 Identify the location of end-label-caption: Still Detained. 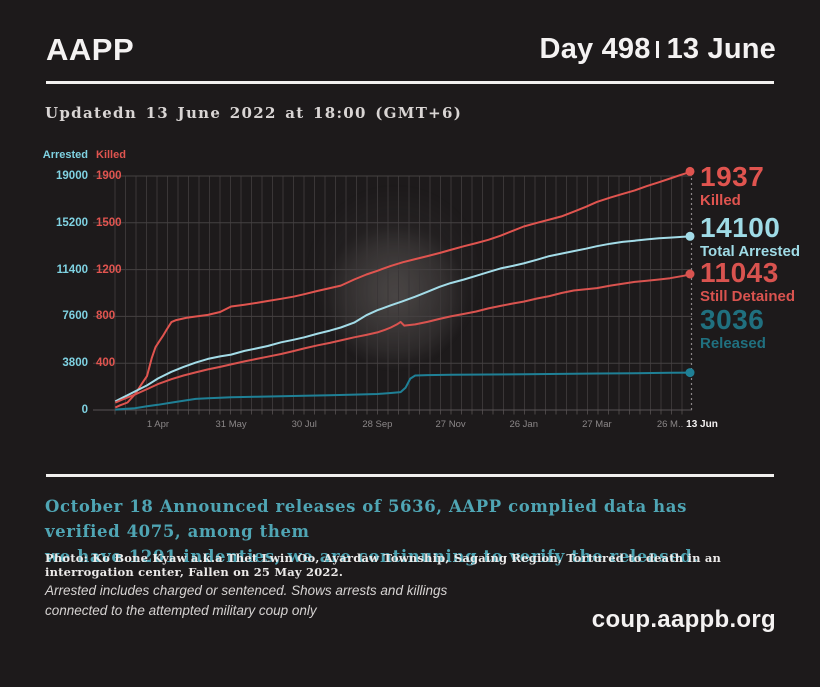
(748, 296).